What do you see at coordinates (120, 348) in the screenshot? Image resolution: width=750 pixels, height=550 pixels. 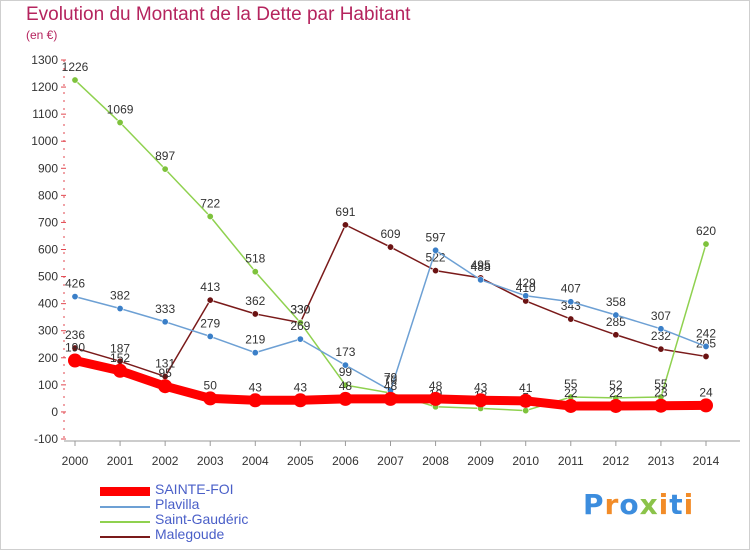 I see `data-label: 187` at bounding box center [120, 348].